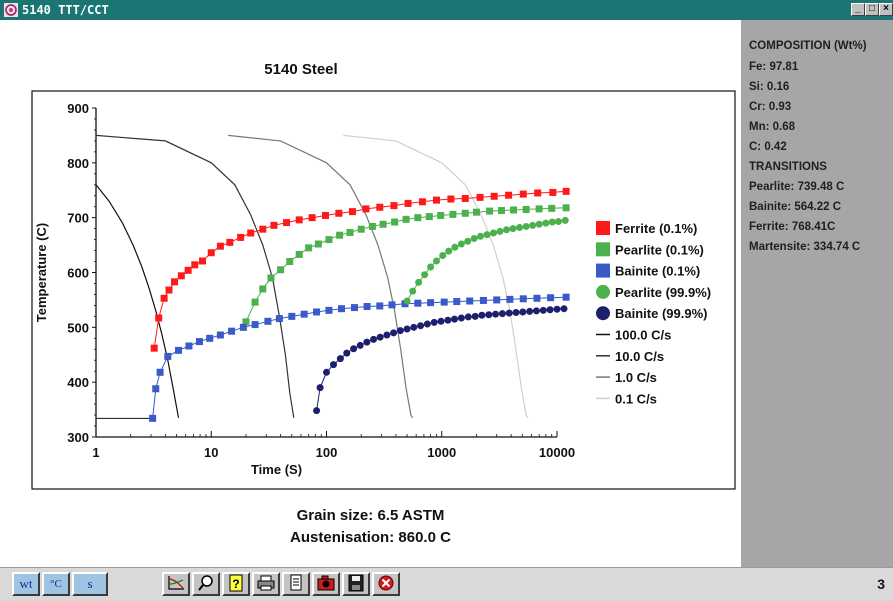  Describe the element at coordinates (808, 46) in the screenshot. I see `composition-heading: COMPOSITION (Wt%)` at that location.